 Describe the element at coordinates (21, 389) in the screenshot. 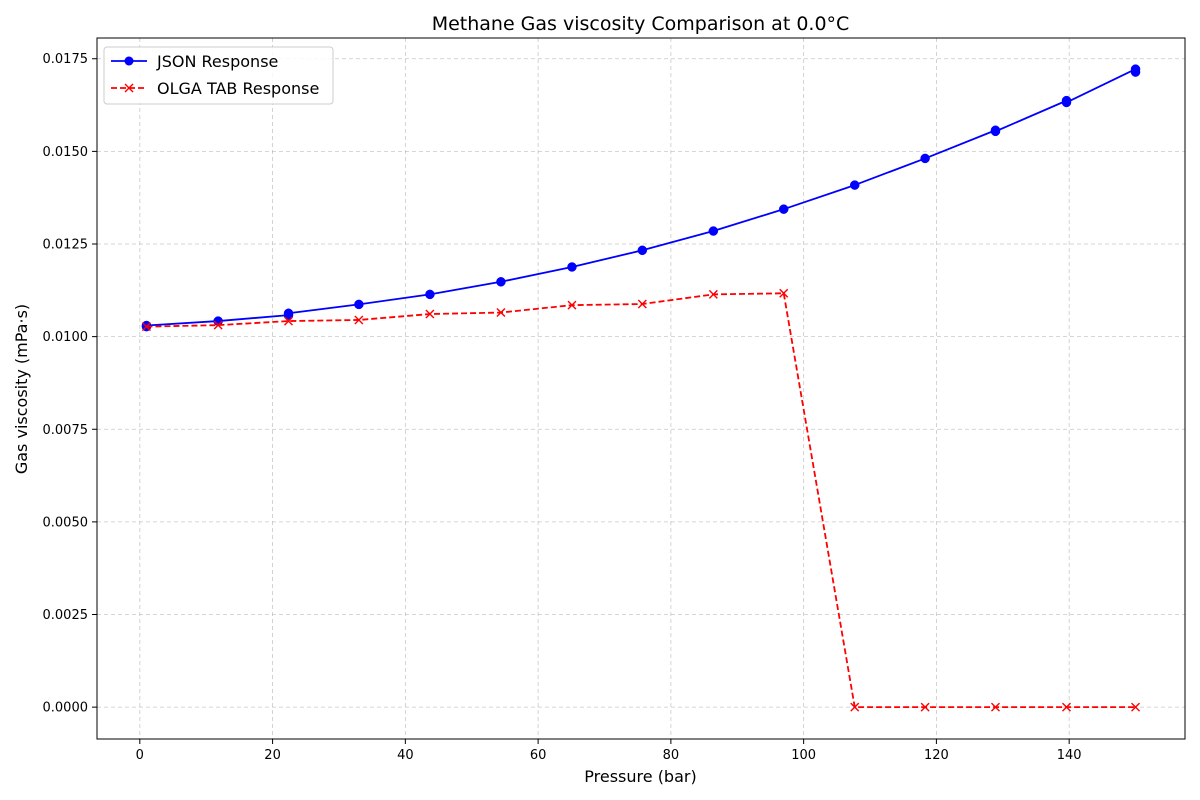

I see `y-axis-label: Gas viscosity (mPa·s)` at that location.